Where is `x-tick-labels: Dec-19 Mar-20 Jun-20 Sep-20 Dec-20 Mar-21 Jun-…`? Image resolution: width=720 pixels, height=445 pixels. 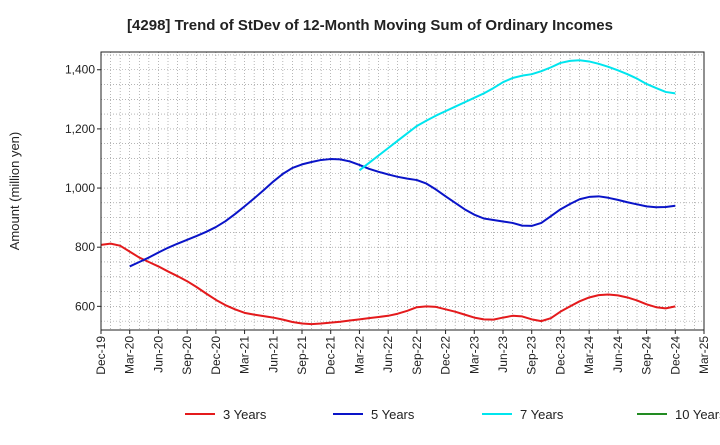
x-tick-labels: Dec-19 Mar-20 Jun-20 Sep-20 Dec-20 Mar-21 Jun-… is located at coordinates (402, 352).